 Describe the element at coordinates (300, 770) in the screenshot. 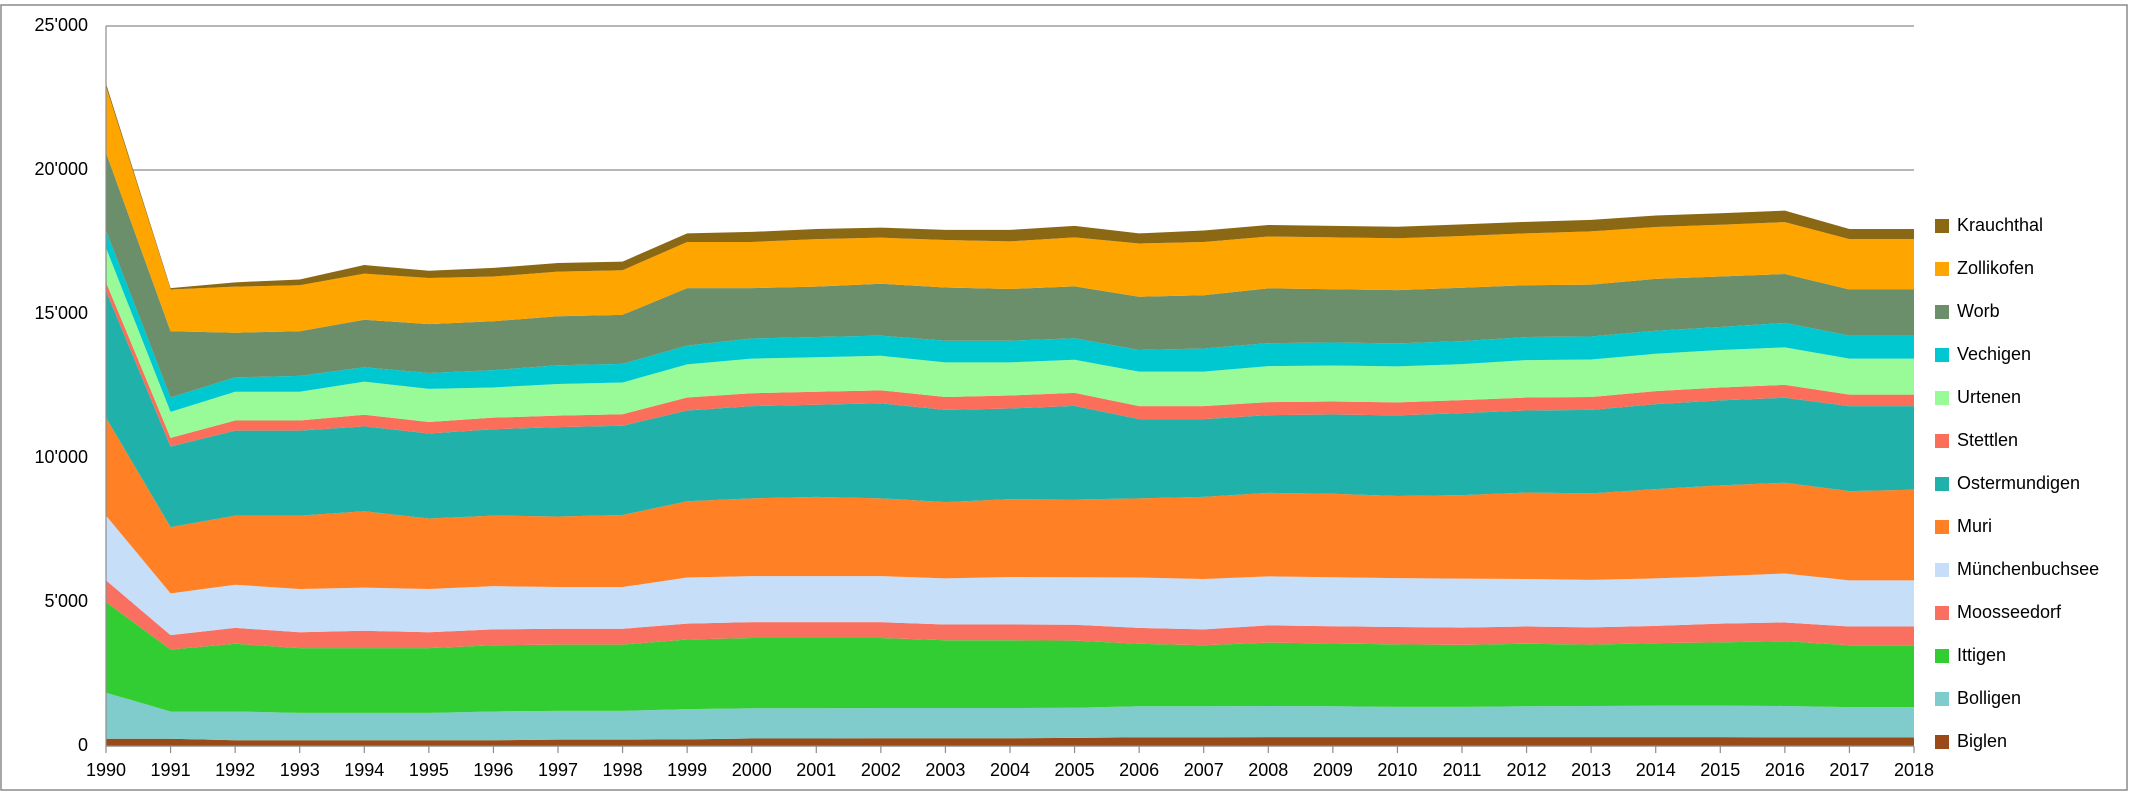

I see `x-tick-label: 1993` at that location.